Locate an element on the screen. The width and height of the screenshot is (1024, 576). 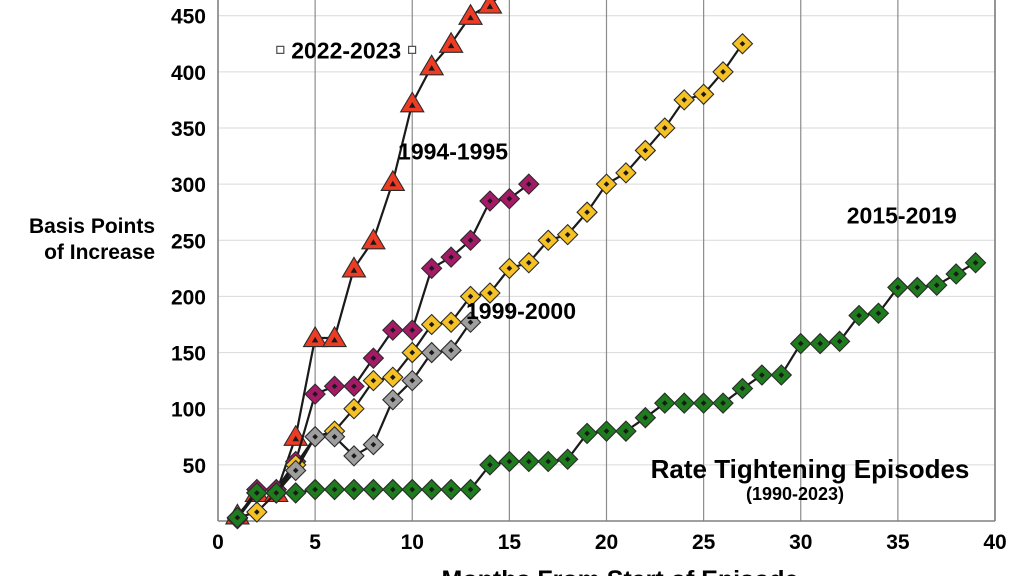
series-label-text: 1999-2000 is located at coordinates (521, 311).